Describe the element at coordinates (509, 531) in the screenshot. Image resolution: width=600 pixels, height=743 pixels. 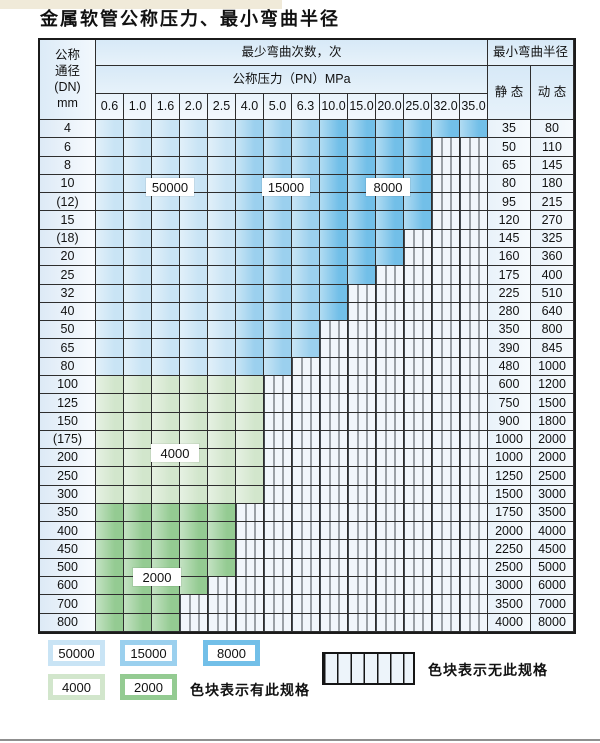
I see `static-radius-cell: 2000` at that location.